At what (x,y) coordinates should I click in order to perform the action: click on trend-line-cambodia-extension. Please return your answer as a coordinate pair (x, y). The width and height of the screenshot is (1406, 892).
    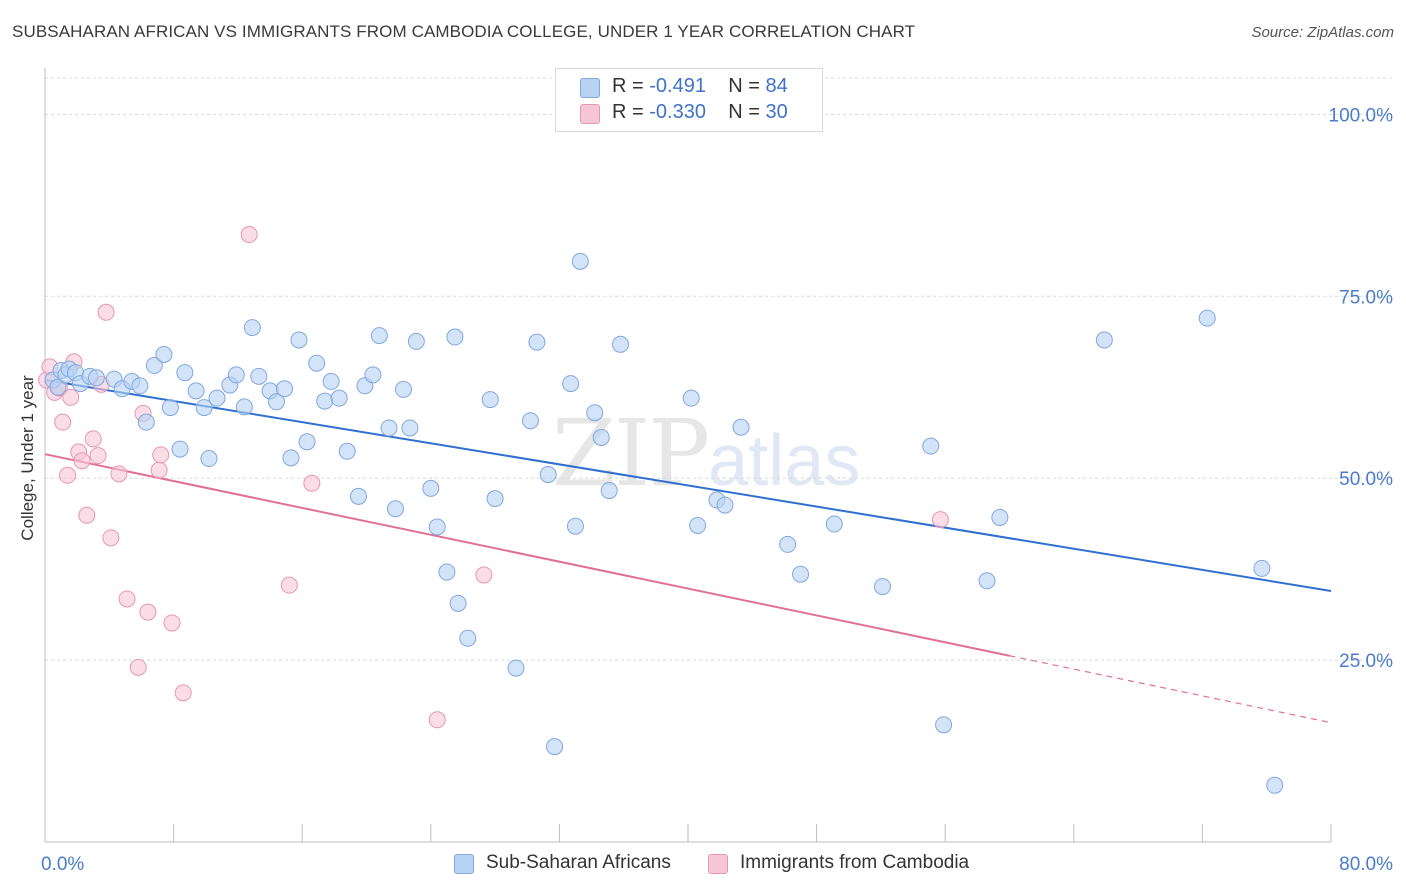
    Looking at the image, I should click on (1170, 689).